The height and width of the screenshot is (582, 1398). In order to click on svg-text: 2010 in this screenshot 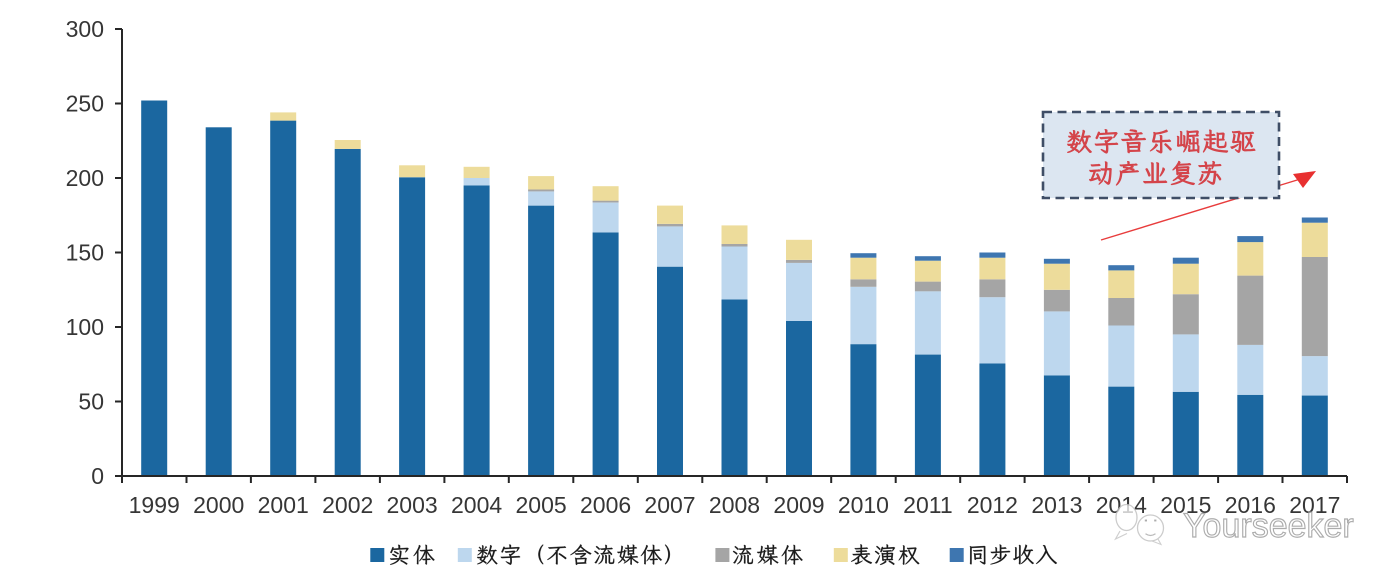, I will do `click(863, 505)`.